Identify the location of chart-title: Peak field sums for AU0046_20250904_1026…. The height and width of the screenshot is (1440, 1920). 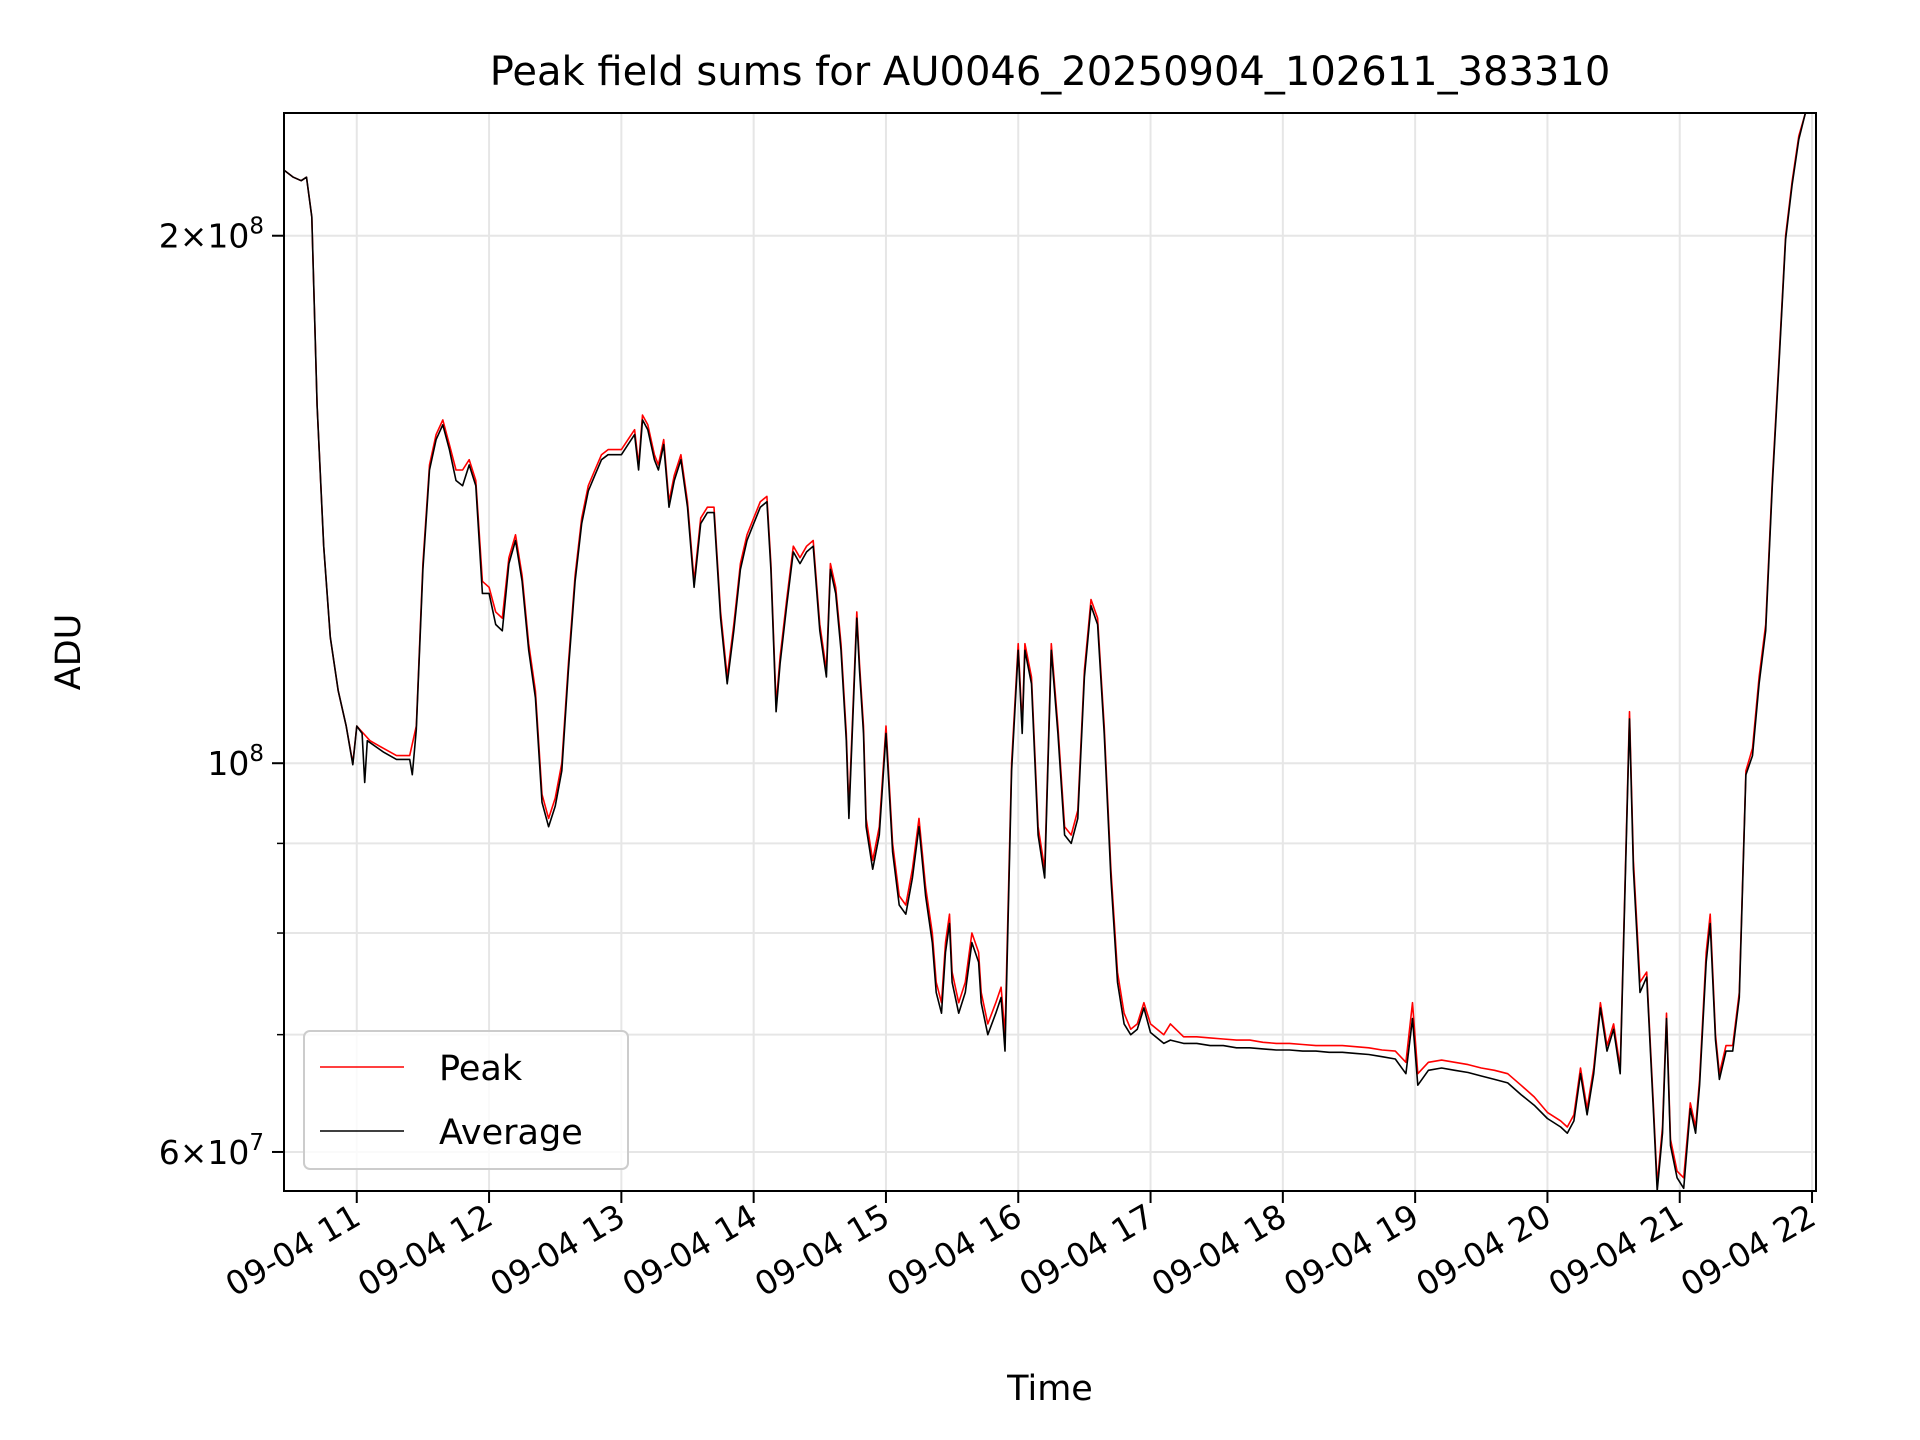
(1050, 72).